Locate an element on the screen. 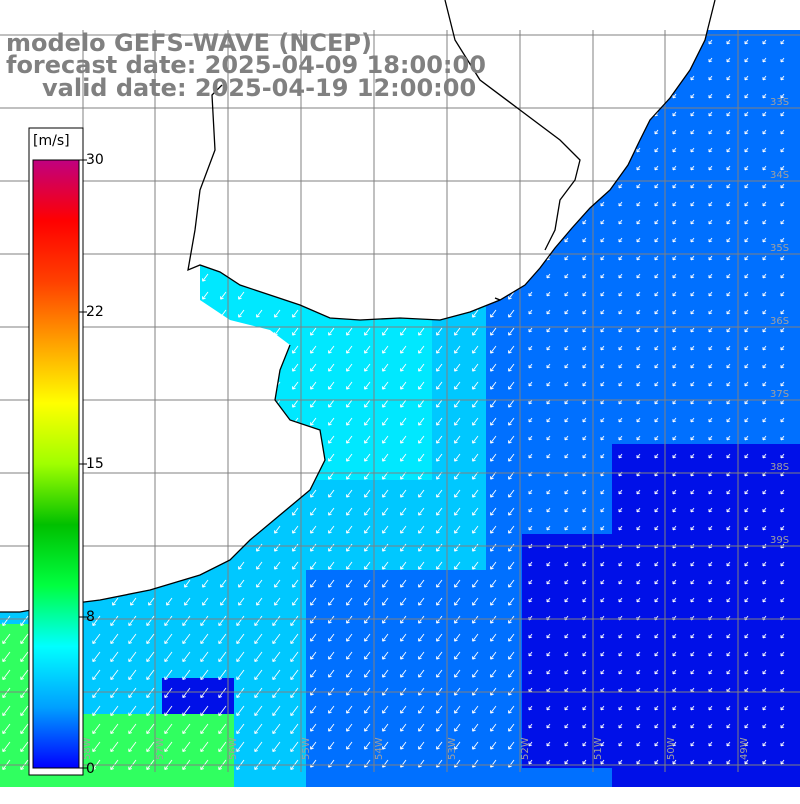  model-title: modelo GEFS-WAVE (NCEP) is located at coordinates (189, 43).